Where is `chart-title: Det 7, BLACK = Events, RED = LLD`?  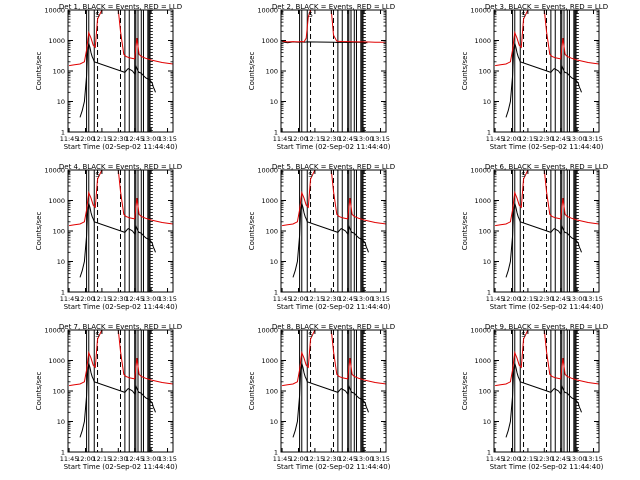
chart-title: Det 7, BLACK = Events, RED = LLD is located at coordinates (120, 327).